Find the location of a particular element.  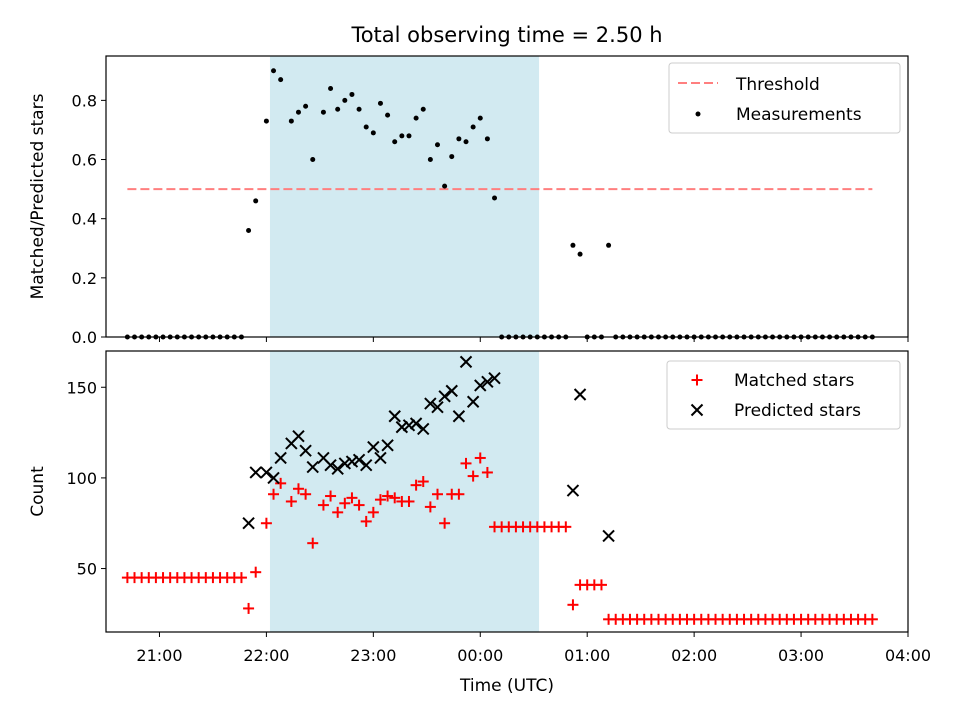

bottom-y-axis-label: Count is located at coordinates (38, 491).